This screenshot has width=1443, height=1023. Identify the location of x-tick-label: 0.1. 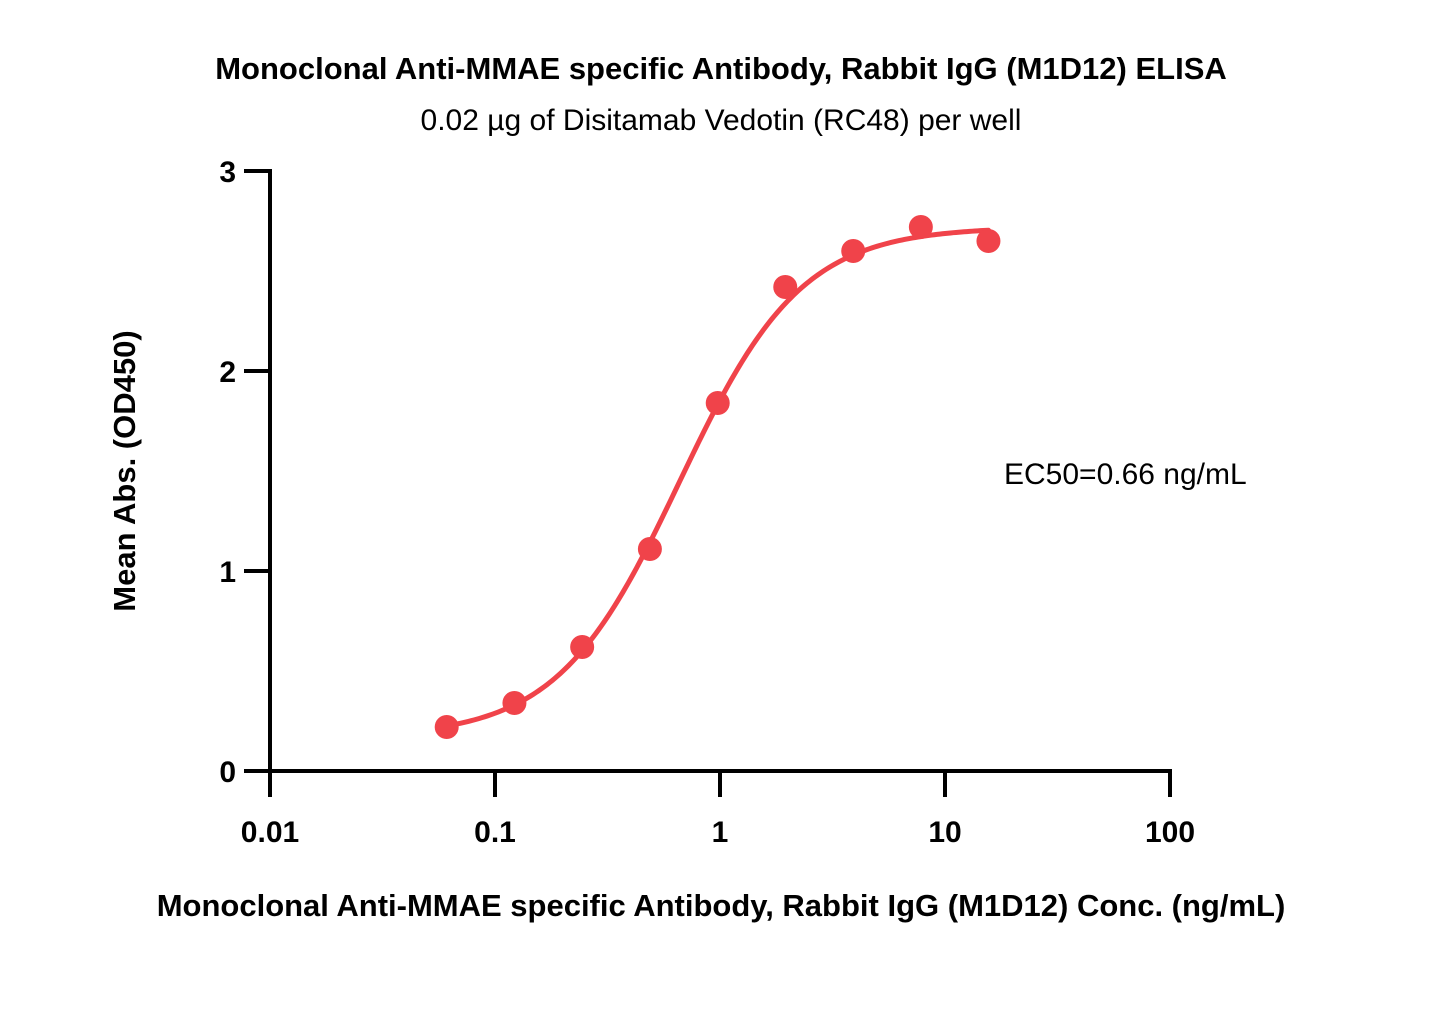
(495, 832).